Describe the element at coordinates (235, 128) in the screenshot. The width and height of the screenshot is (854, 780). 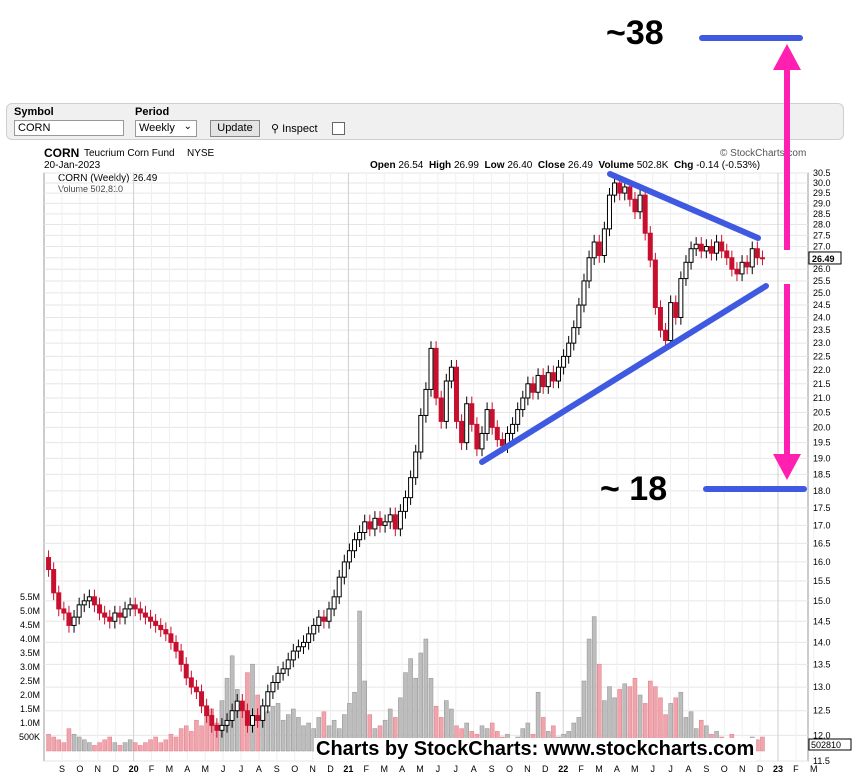
I see `update-button: Update` at that location.